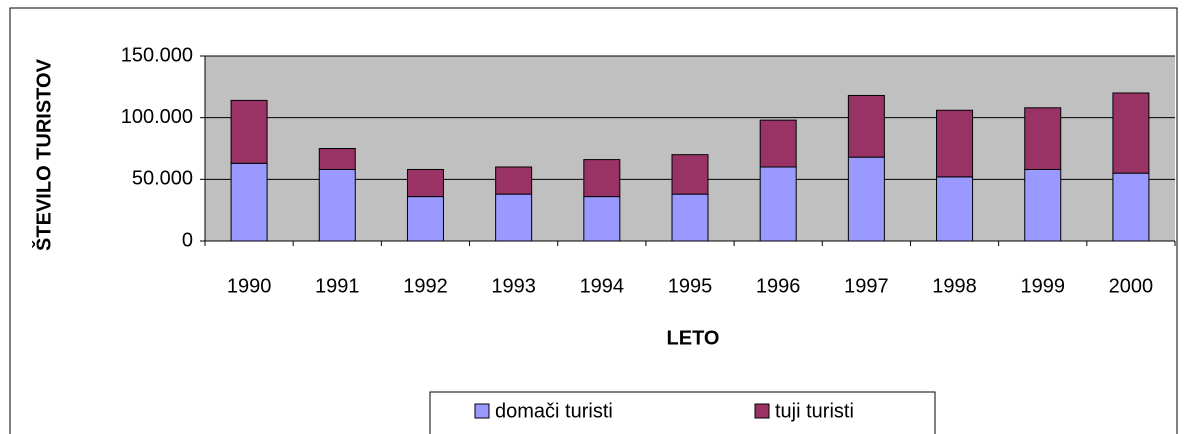  What do you see at coordinates (602, 286) in the screenshot?
I see `x-tick-label: 1994` at bounding box center [602, 286].